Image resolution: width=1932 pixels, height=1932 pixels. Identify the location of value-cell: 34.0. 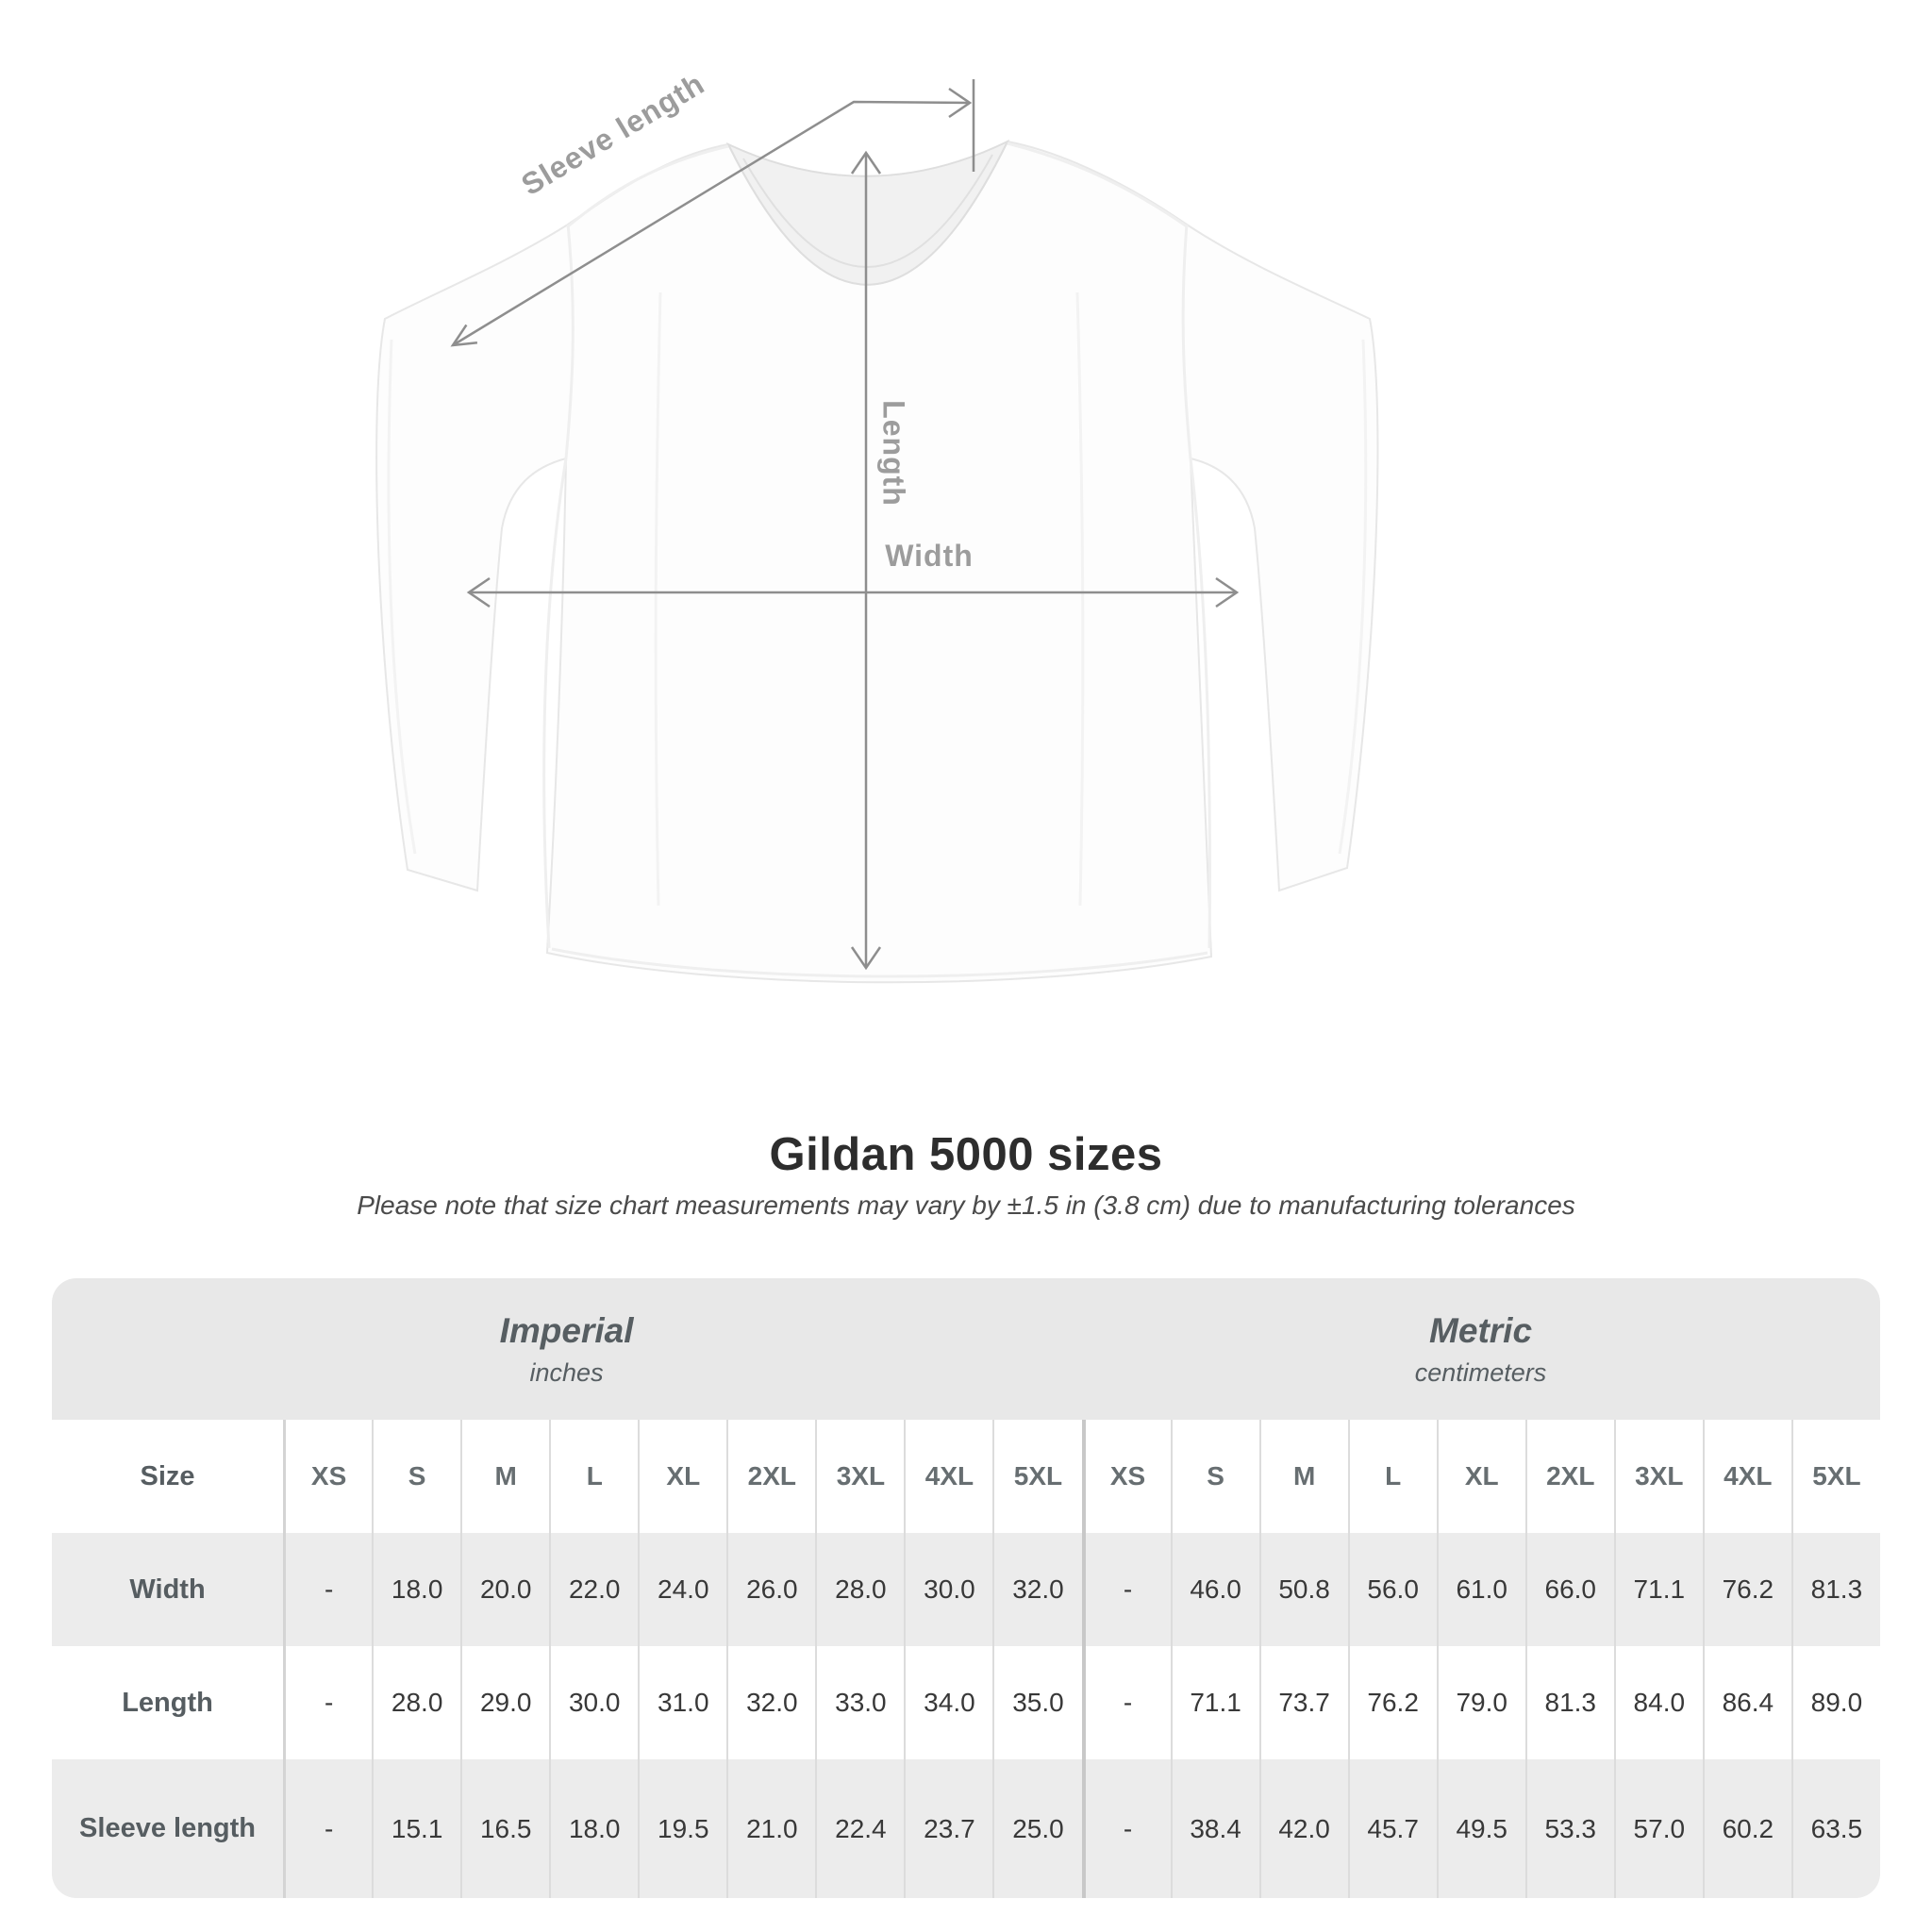
(948, 1702).